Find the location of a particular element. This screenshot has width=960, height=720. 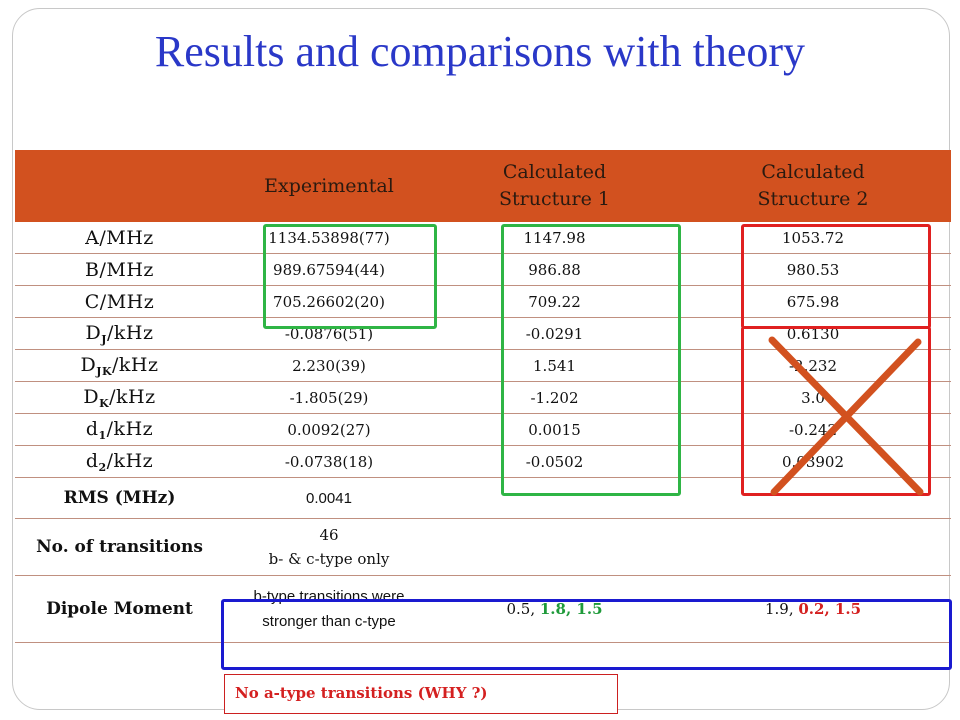

header-structure-2-line1: Calculated is located at coordinates (813, 172).